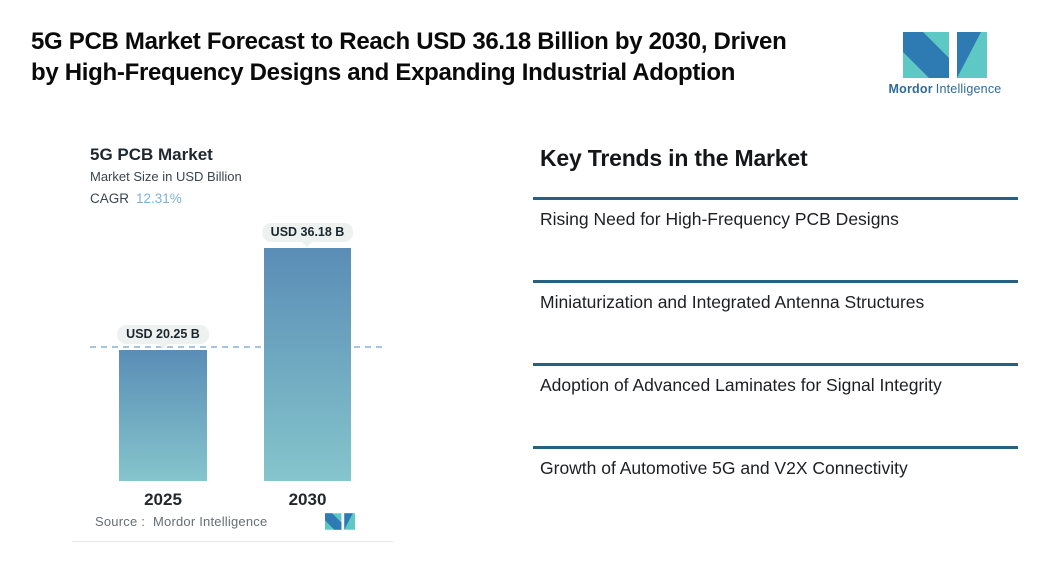  Describe the element at coordinates (110, 198) in the screenshot. I see `cagr-label: CAGR` at that location.